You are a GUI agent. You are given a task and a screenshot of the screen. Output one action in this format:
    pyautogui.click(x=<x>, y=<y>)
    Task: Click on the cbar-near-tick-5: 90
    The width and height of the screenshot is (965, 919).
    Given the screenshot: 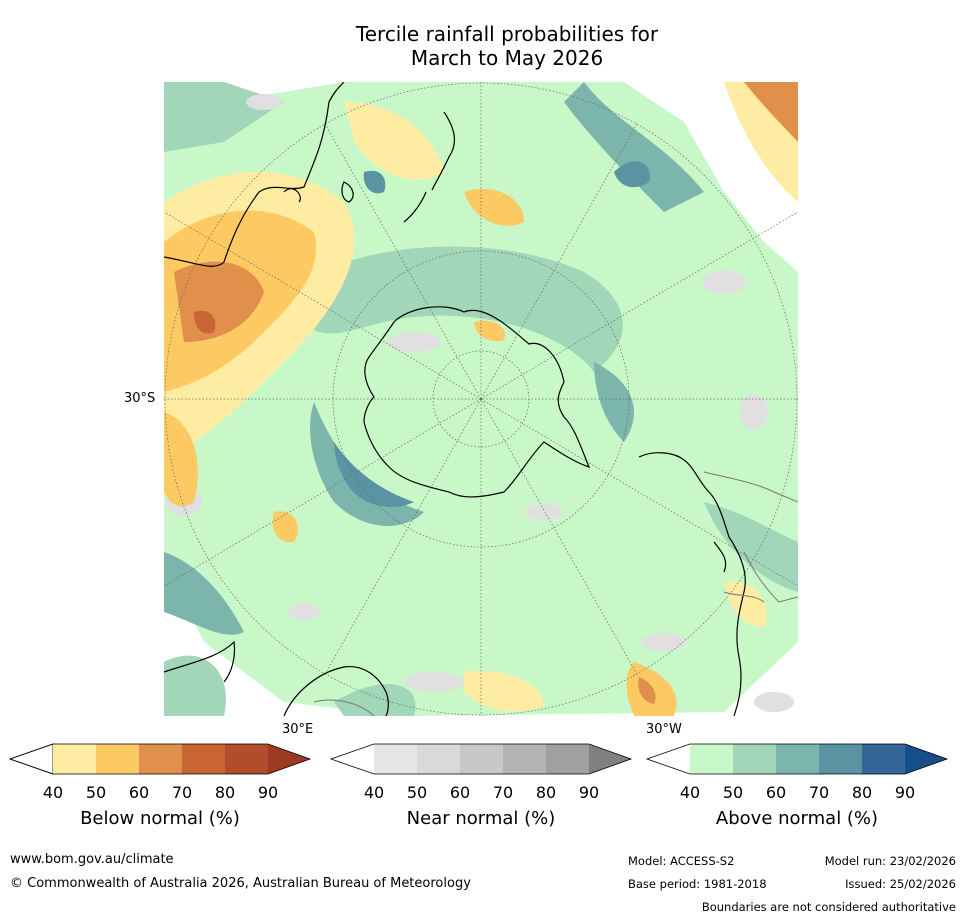 What is the action you would take?
    pyautogui.click(x=589, y=792)
    